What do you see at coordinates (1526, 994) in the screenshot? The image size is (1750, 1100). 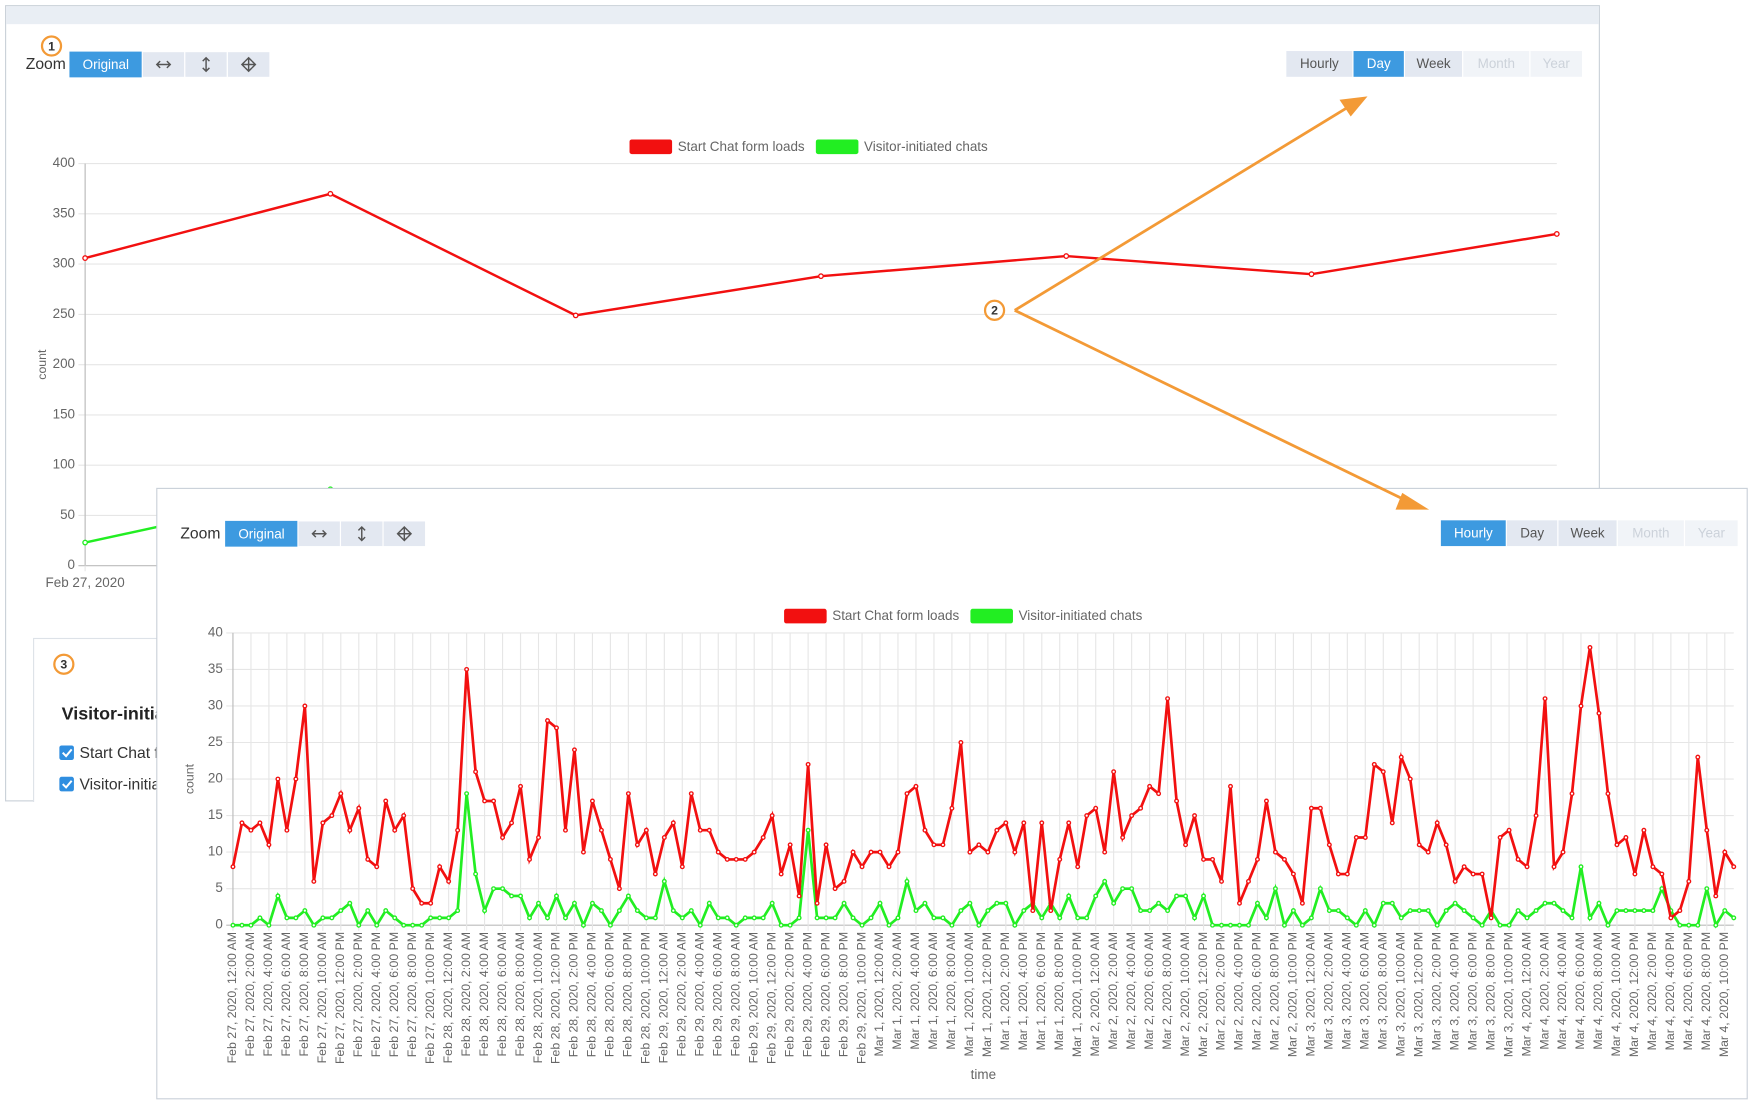 I see `x-tick-label: Mar 4, 2020, 12:00 AM` at bounding box center [1526, 994].